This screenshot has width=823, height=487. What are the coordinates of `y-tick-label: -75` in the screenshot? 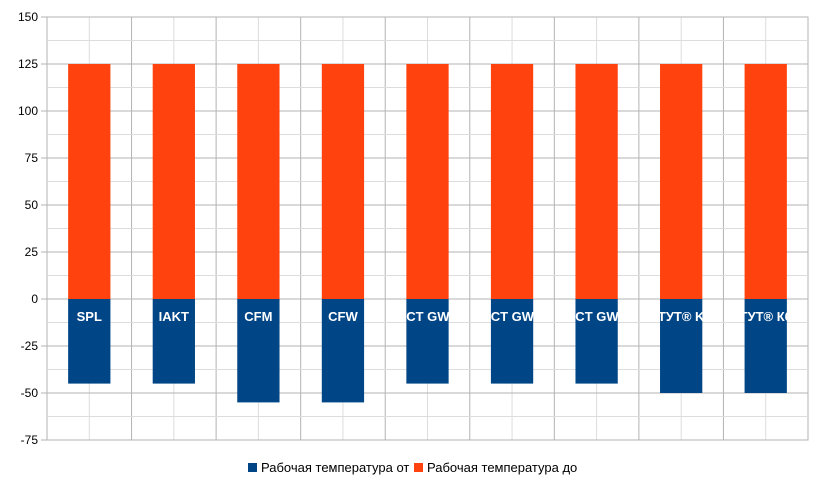 It's located at (30, 440).